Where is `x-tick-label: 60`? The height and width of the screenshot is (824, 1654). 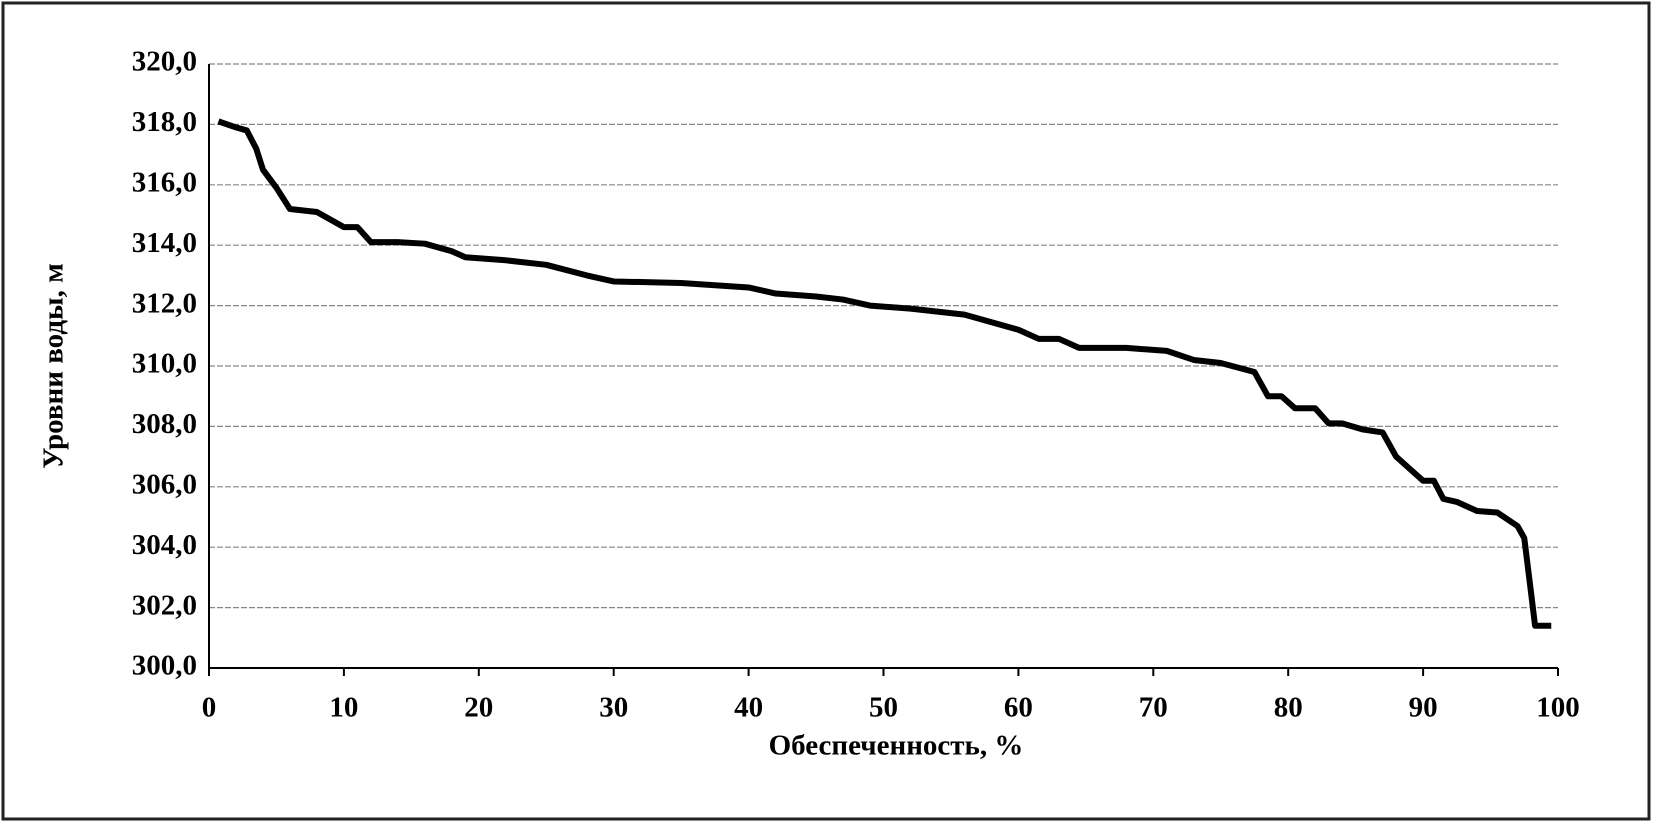 x-tick-label: 60 is located at coordinates (1018, 708).